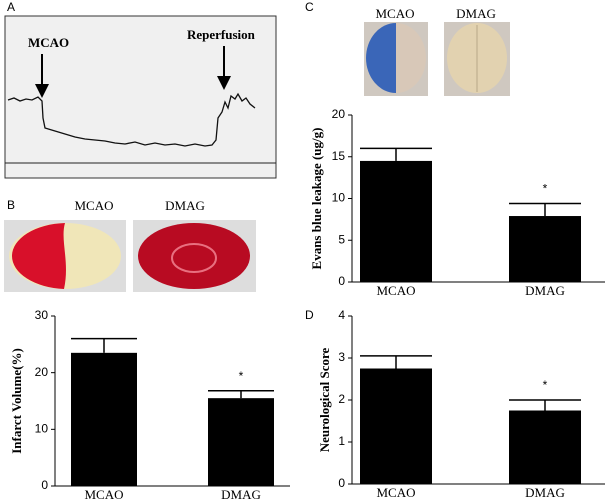 Image resolution: width=611 pixels, height=504 pixels. Describe the element at coordinates (341, 239) in the screenshot. I see `y-tick-label: 5` at that location.